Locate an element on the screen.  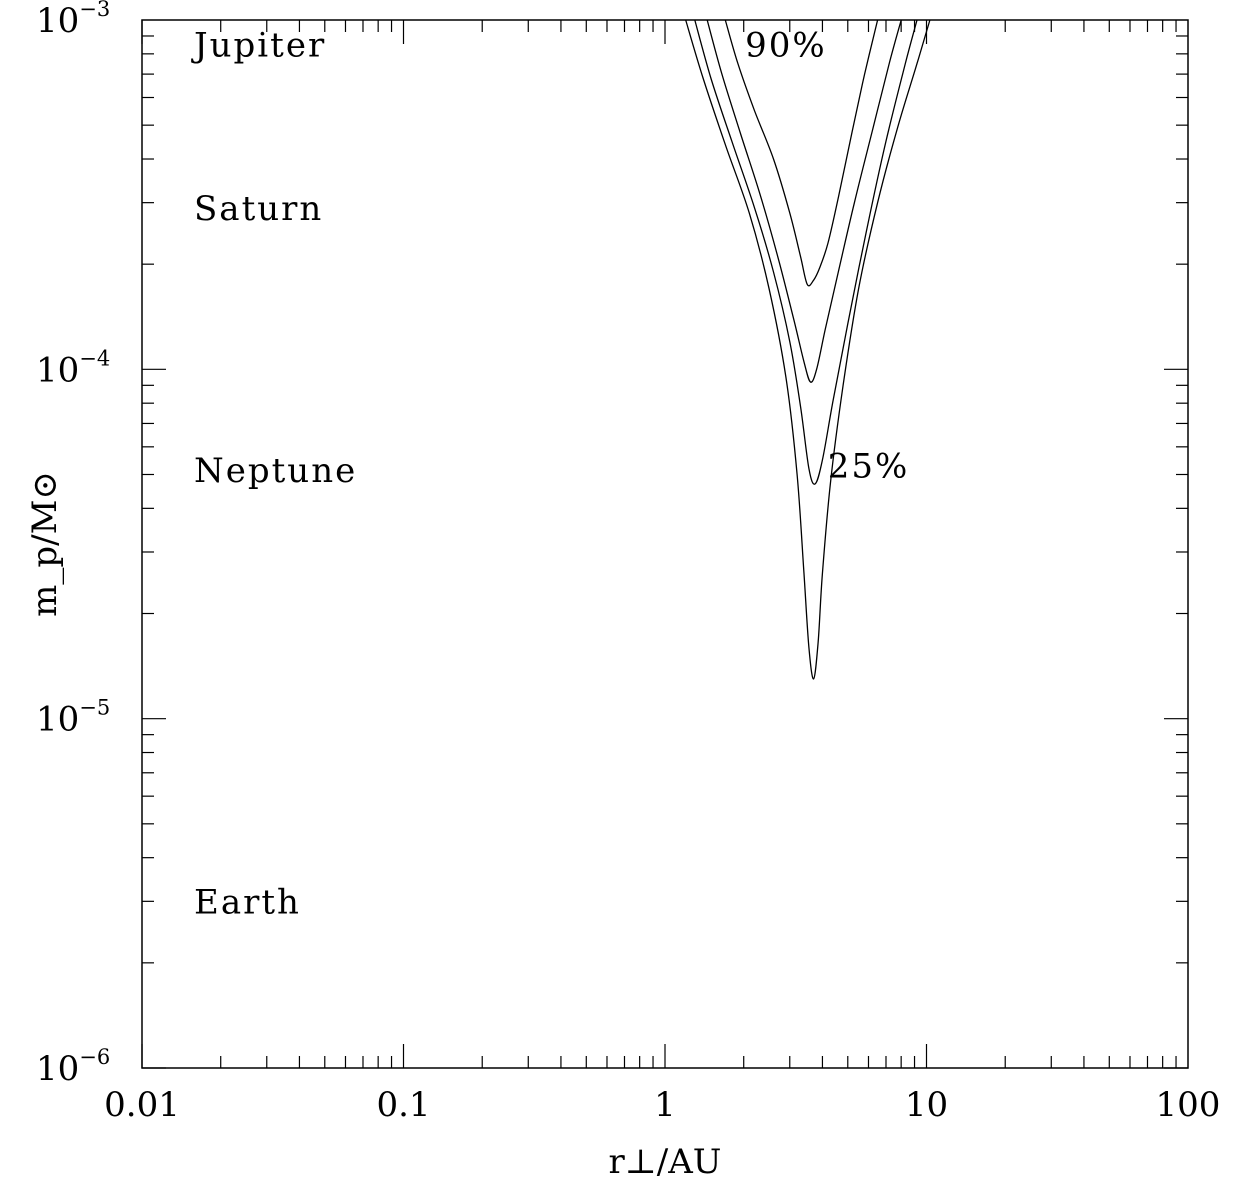
y-tick-label: 10⁻⁵ is located at coordinates (73, 718).